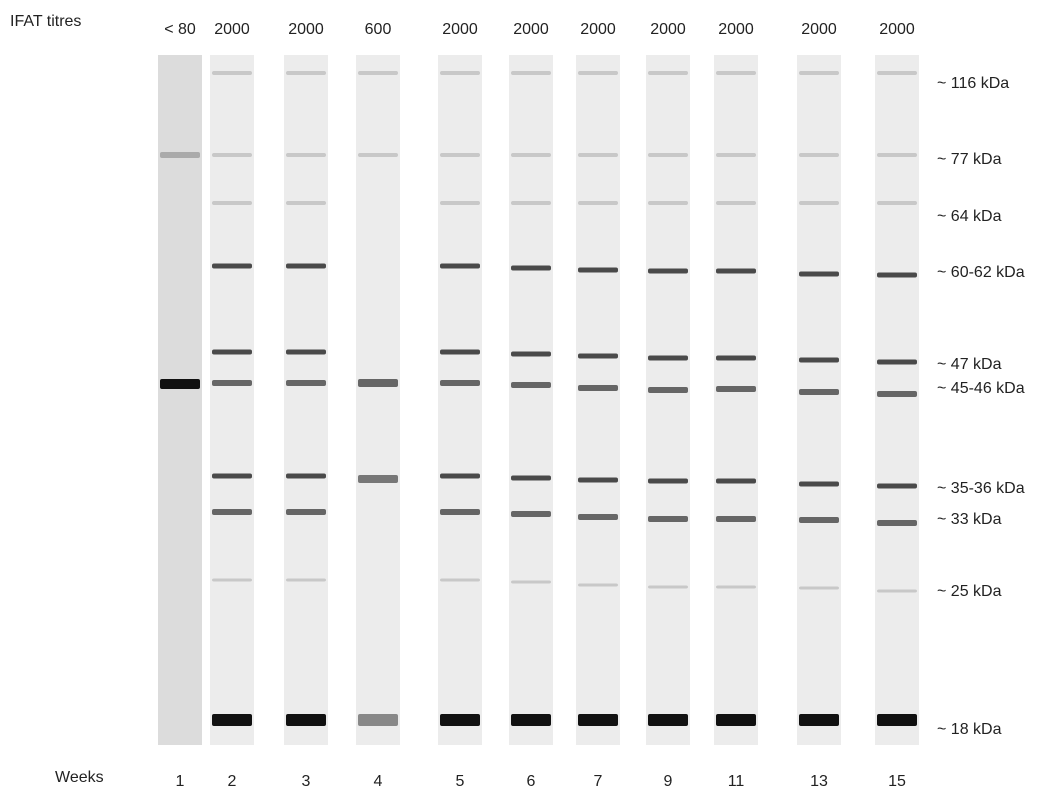  Describe the element at coordinates (969, 364) in the screenshot. I see `marker-label: ~ 47 kDa` at that location.